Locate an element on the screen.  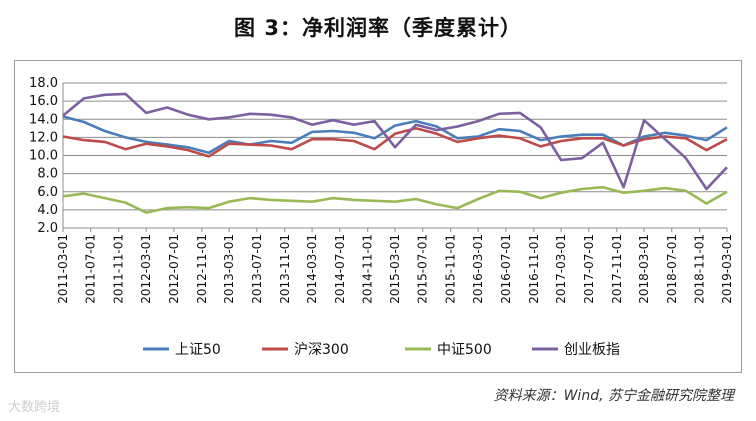
x-tick-label: 2016-03-01 is located at coordinates (478, 269).